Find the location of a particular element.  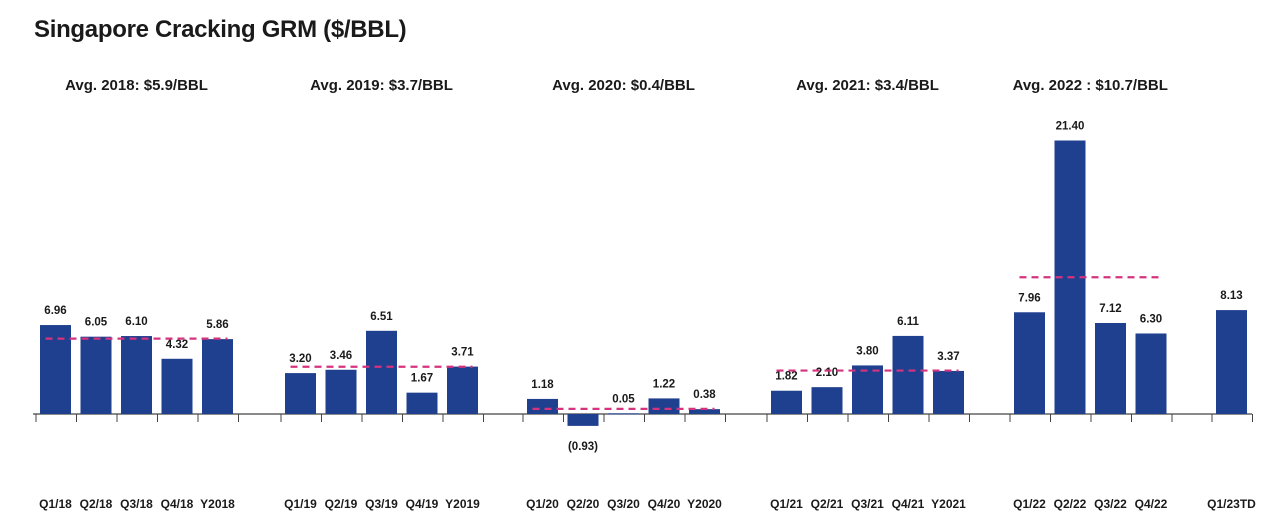

average-label: Avg. 2021: $3.4/BBL is located at coordinates (867, 85).